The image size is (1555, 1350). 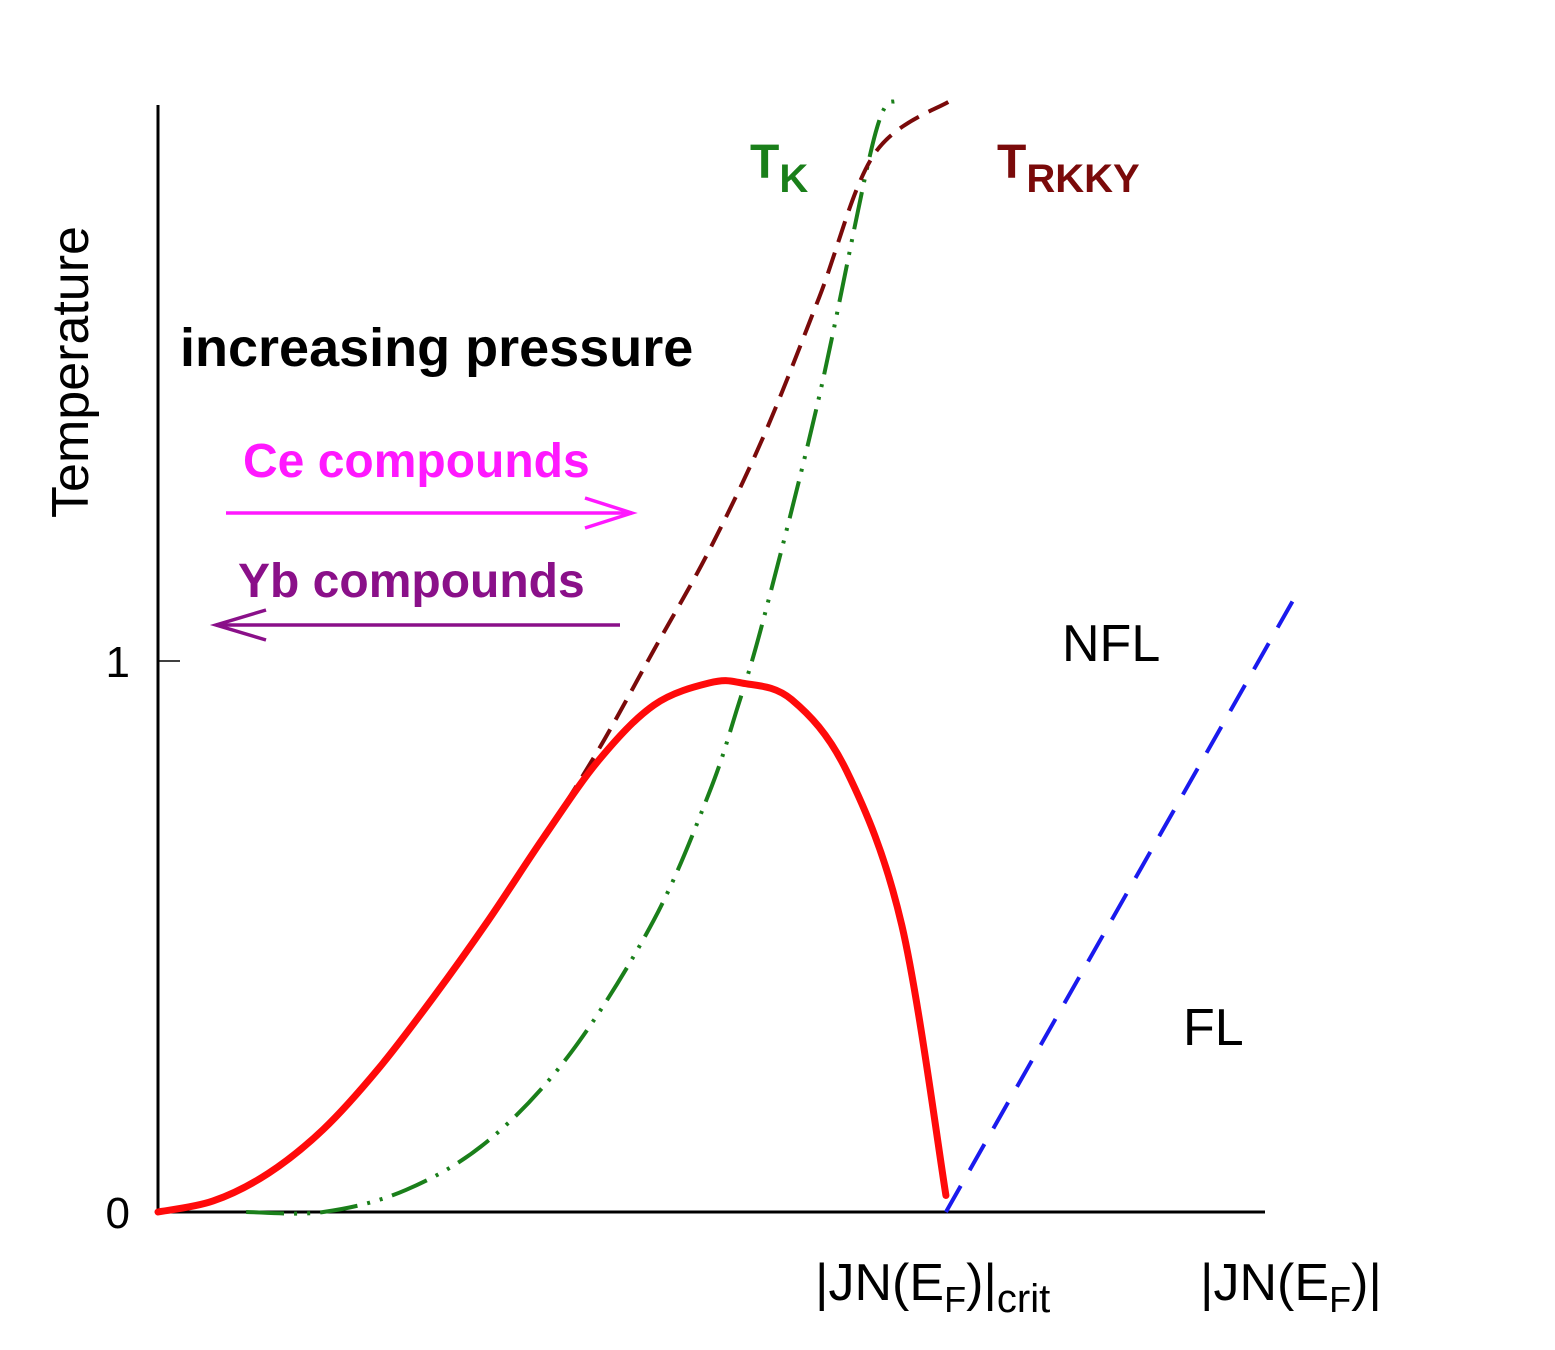 What do you see at coordinates (779, 168) in the screenshot?
I see `tk-label: TK` at bounding box center [779, 168].